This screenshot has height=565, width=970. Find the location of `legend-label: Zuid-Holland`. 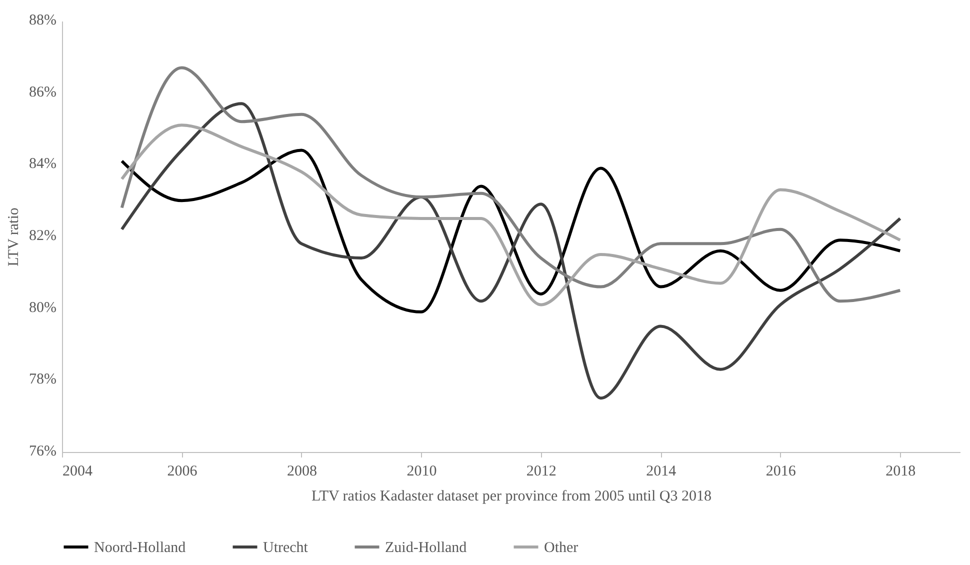

legend-label: Zuid-Holland is located at coordinates (426, 548).